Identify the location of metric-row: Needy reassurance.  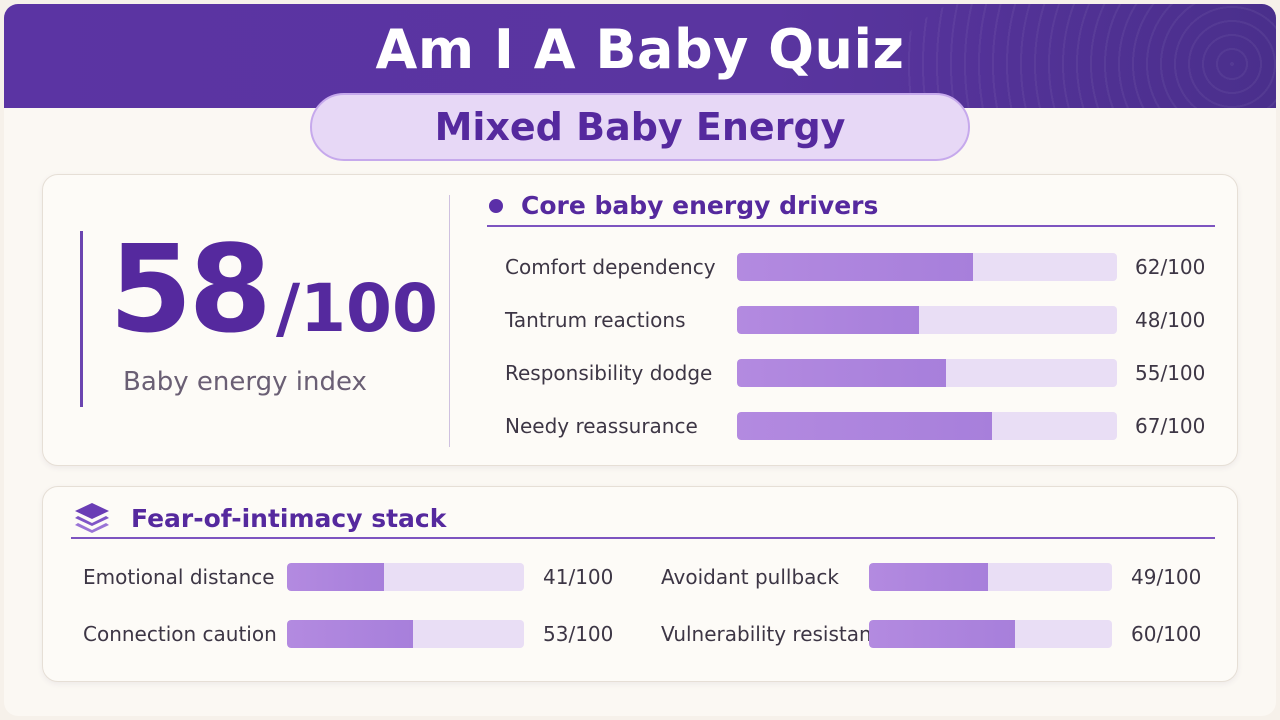
(601, 426).